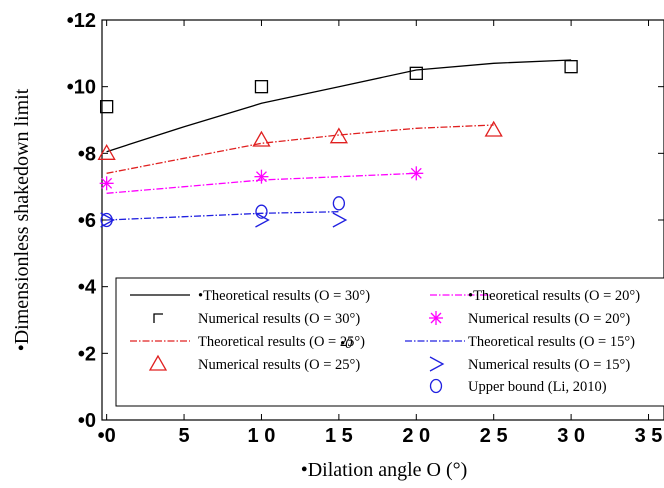 This screenshot has width=664, height=488. Describe the element at coordinates (549, 365) in the screenshot. I see `legend-label: Numerical results (O = 15°)` at that location.